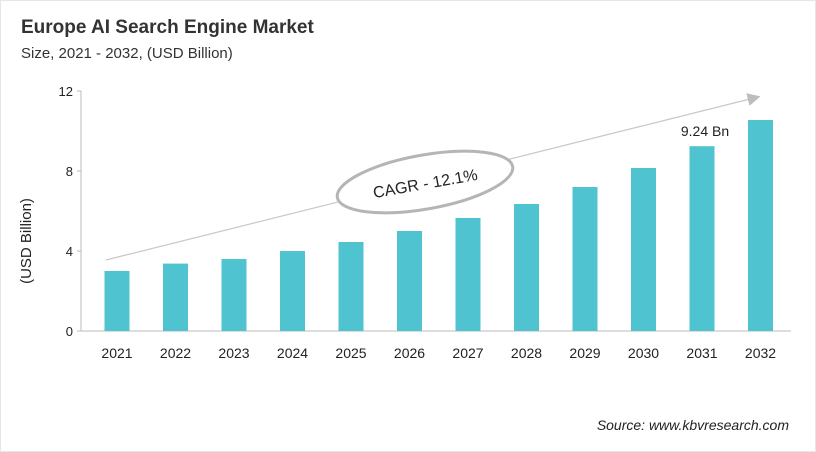  I want to click on x-tick-label: 2021, so click(116, 353).